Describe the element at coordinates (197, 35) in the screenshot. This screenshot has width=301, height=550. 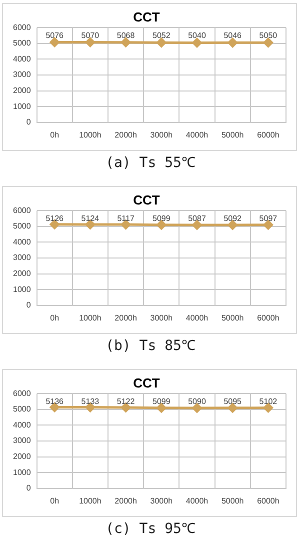
I see `data-label: 5040` at that location.